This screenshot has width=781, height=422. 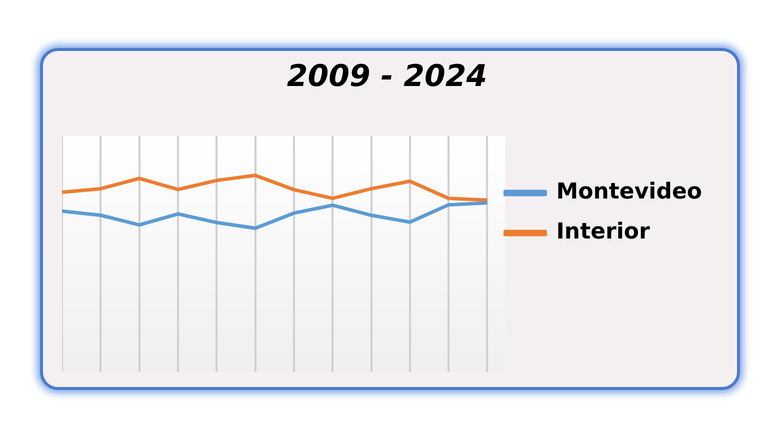 I want to click on chart-title: 2009 - 2024, so click(x=387, y=76).